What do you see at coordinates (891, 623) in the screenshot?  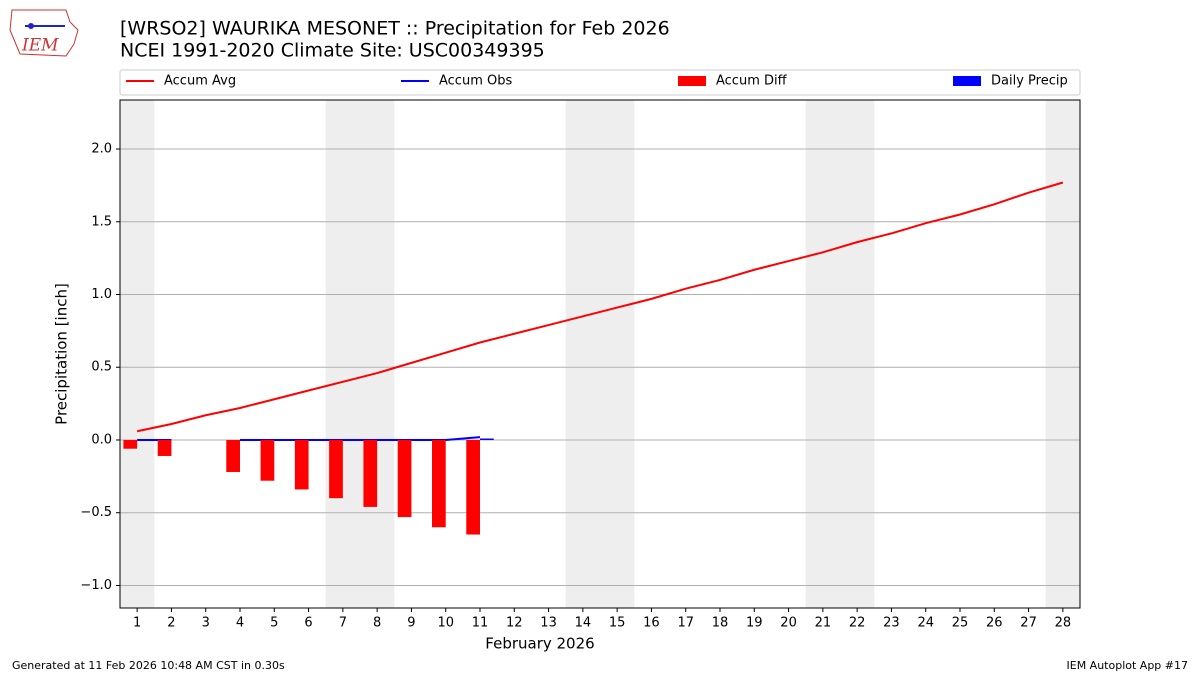 I see `x-tick-label: 23` at bounding box center [891, 623].